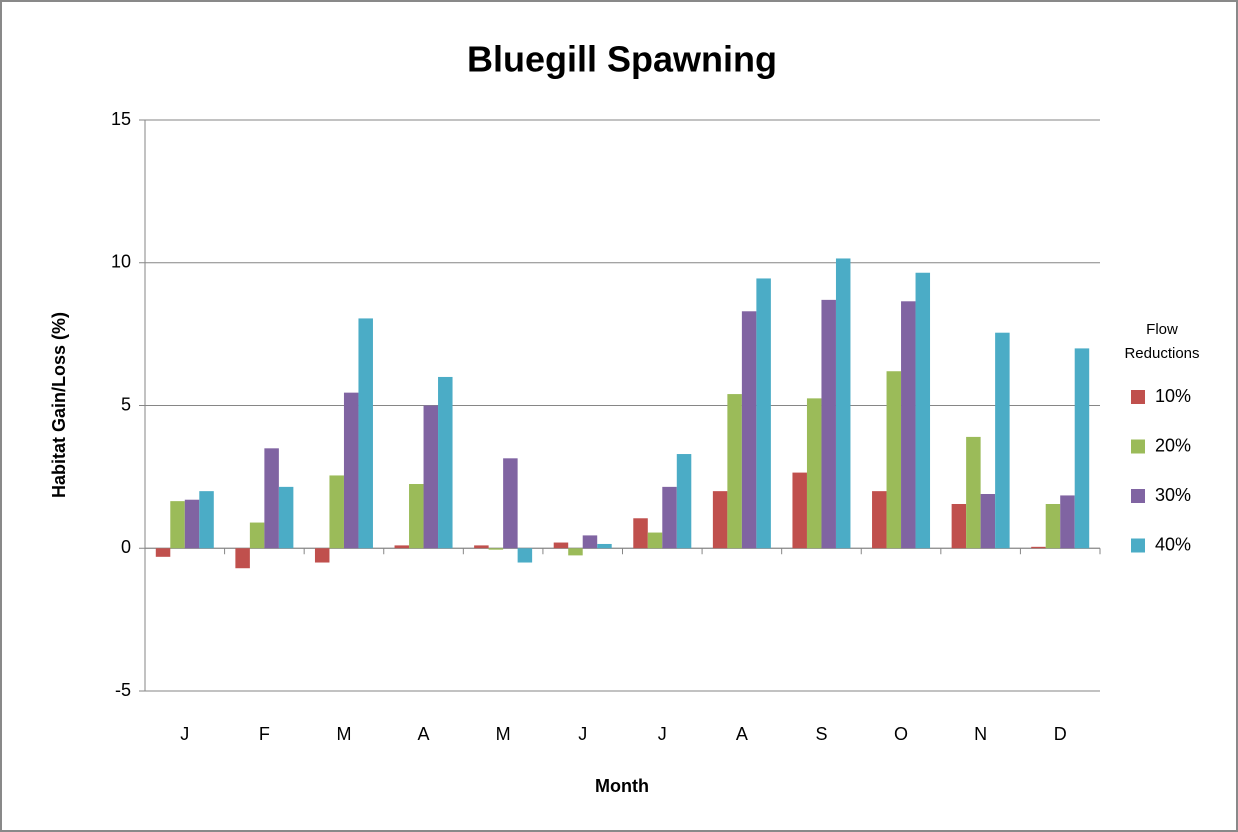  I want to click on x-tick-label: D, so click(1060, 734).